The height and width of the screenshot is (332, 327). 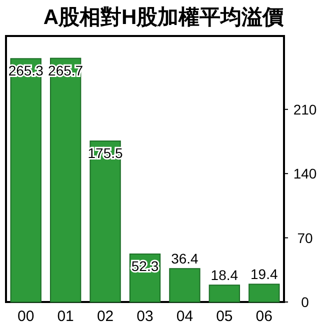 I want to click on y-tick-label: 70, so click(x=305, y=238).